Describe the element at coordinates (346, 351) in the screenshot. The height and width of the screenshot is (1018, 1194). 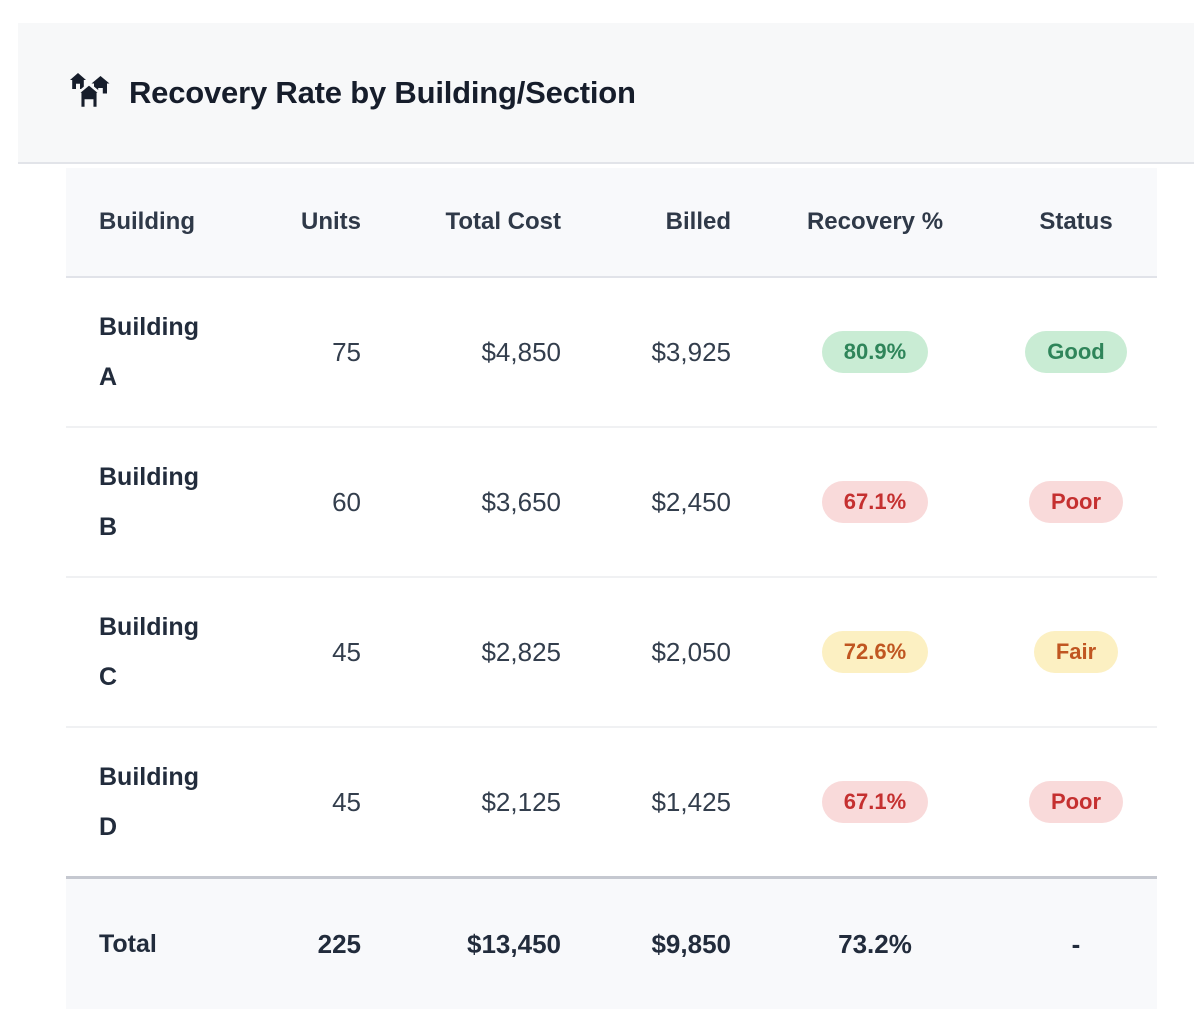
I see `units-value: 75` at that location.